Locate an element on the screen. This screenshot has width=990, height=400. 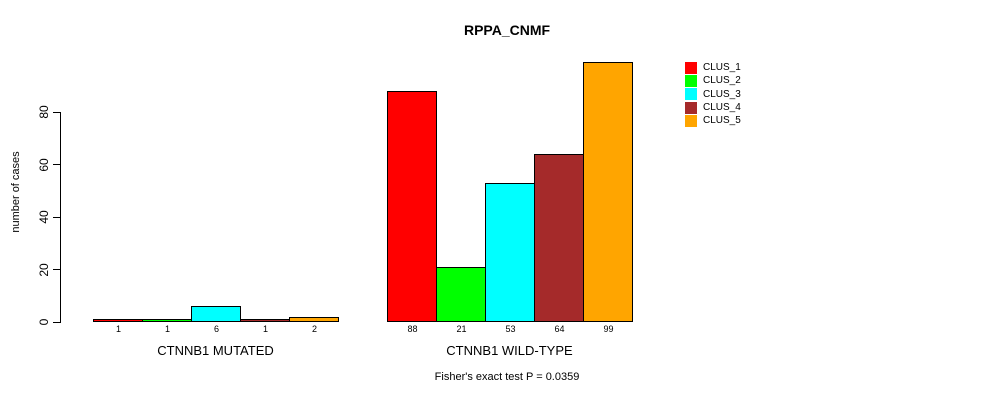
y-tick-label: 80 is located at coordinates (44, 112).